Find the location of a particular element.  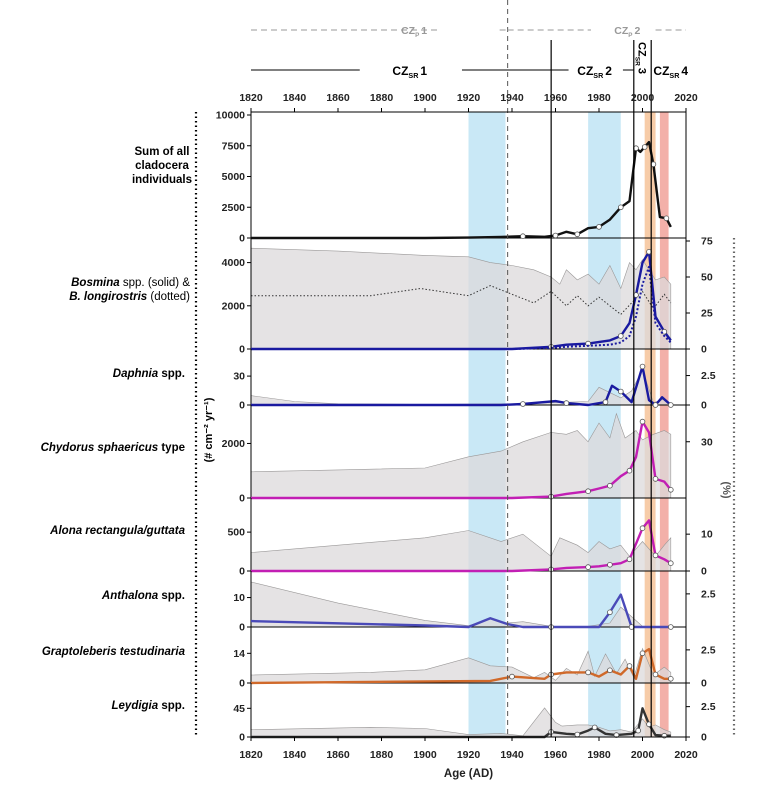

x-tick-label-top: 1920 is located at coordinates (469, 98).